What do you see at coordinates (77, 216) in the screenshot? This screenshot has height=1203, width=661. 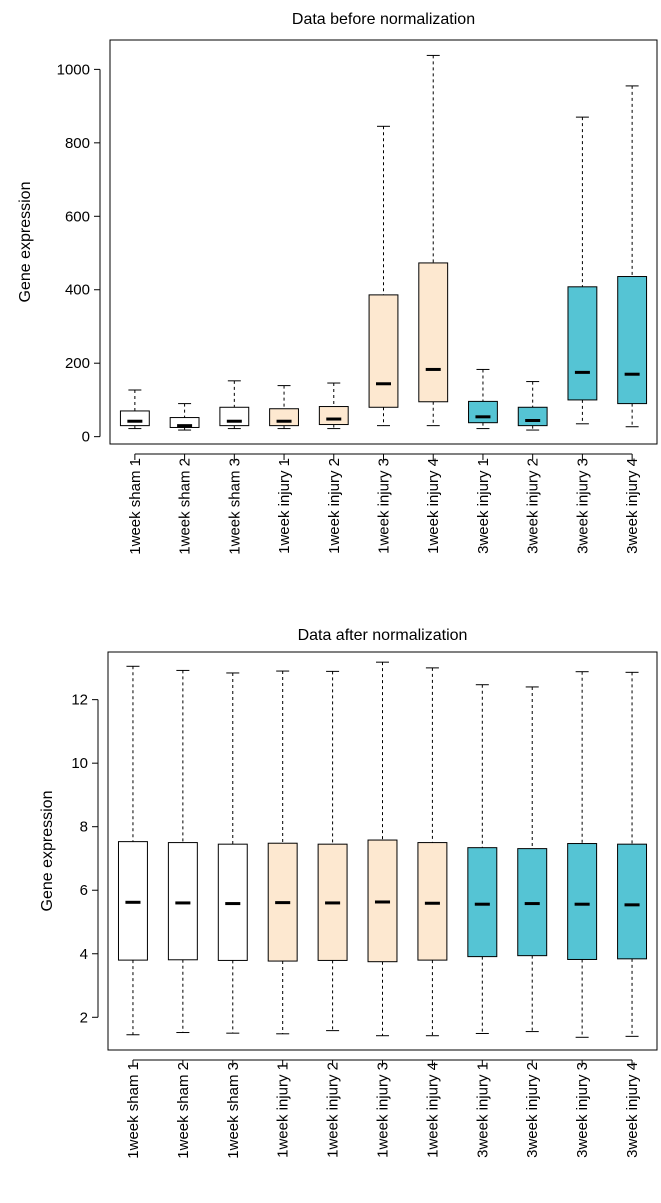 I see `y-tick-label: 600` at bounding box center [77, 216].